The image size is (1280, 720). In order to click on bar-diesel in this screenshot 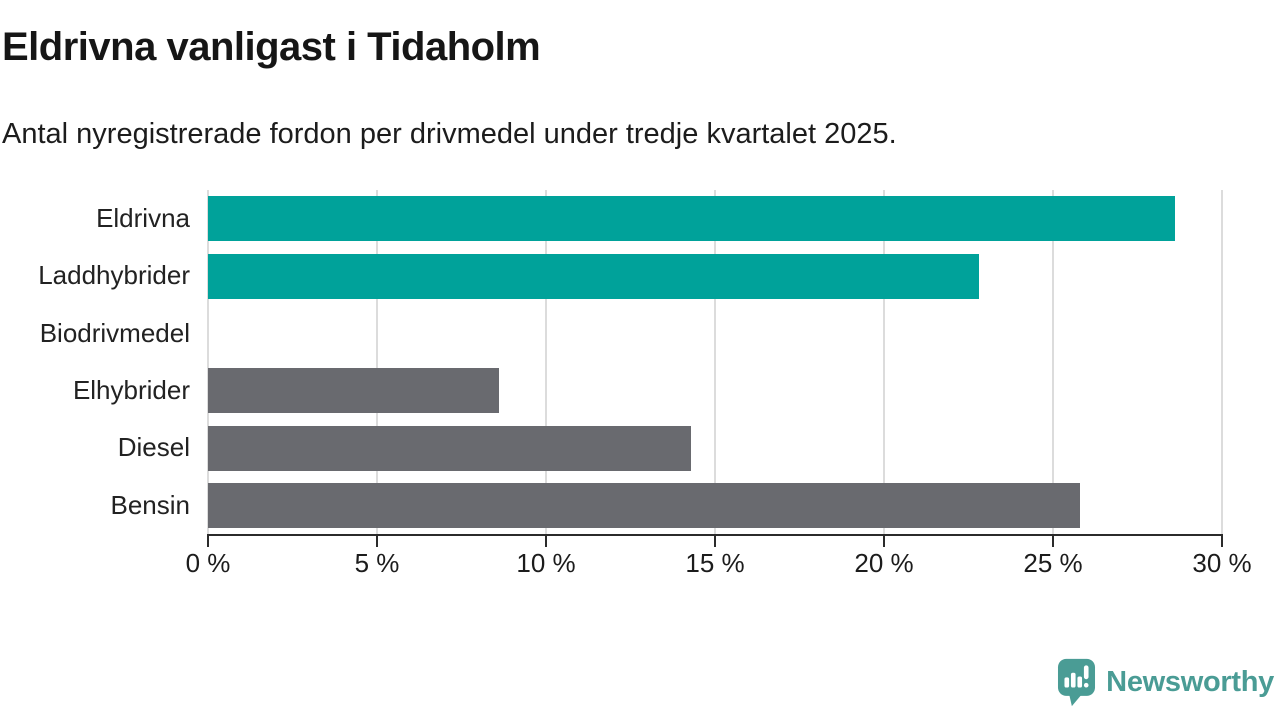, I will do `click(450, 448)`.